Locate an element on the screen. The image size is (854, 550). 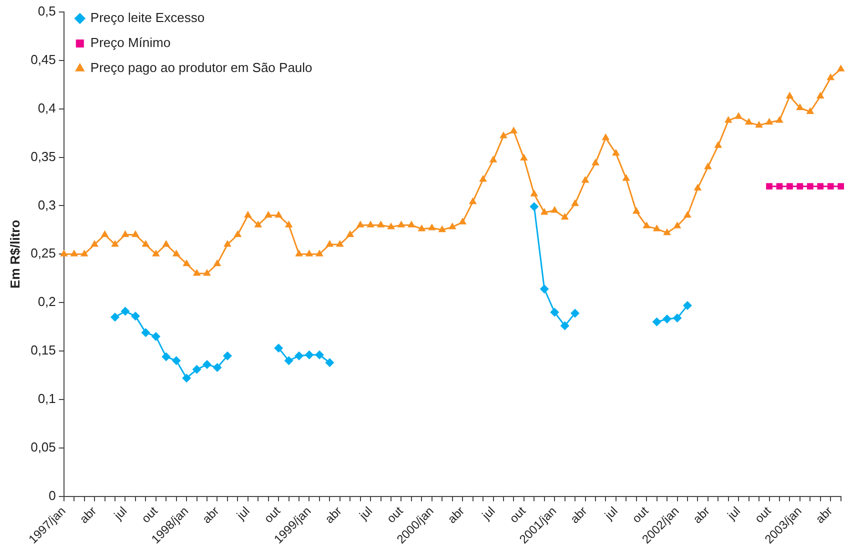
legend-label: Preço Mínimo is located at coordinates (130, 42).